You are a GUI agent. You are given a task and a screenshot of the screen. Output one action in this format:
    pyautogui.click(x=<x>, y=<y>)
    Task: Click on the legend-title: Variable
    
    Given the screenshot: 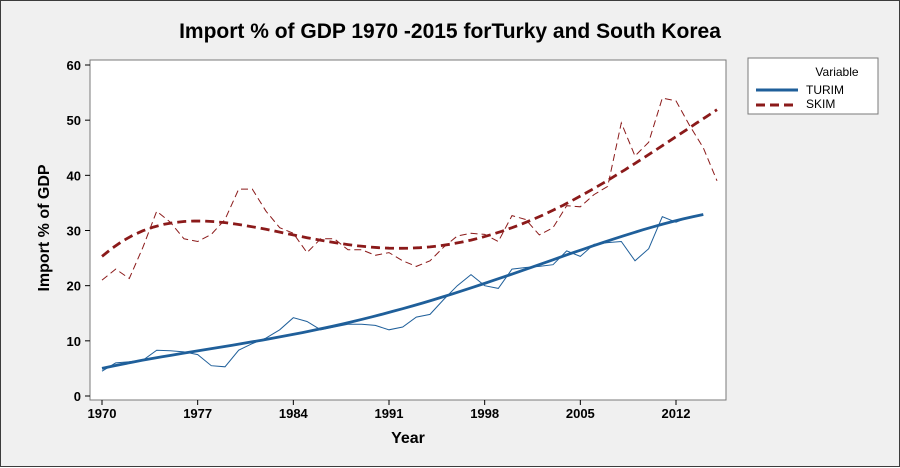 What is the action you would take?
    pyautogui.click(x=836, y=72)
    